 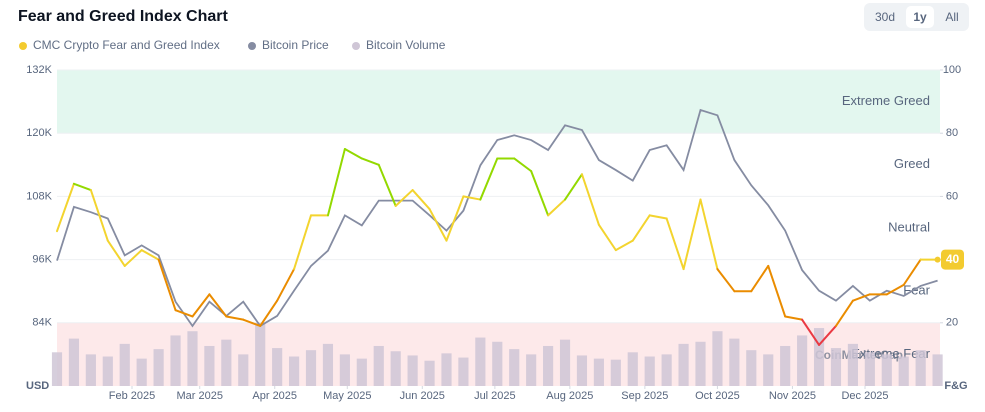 I want to click on range-active, so click(x=920, y=17).